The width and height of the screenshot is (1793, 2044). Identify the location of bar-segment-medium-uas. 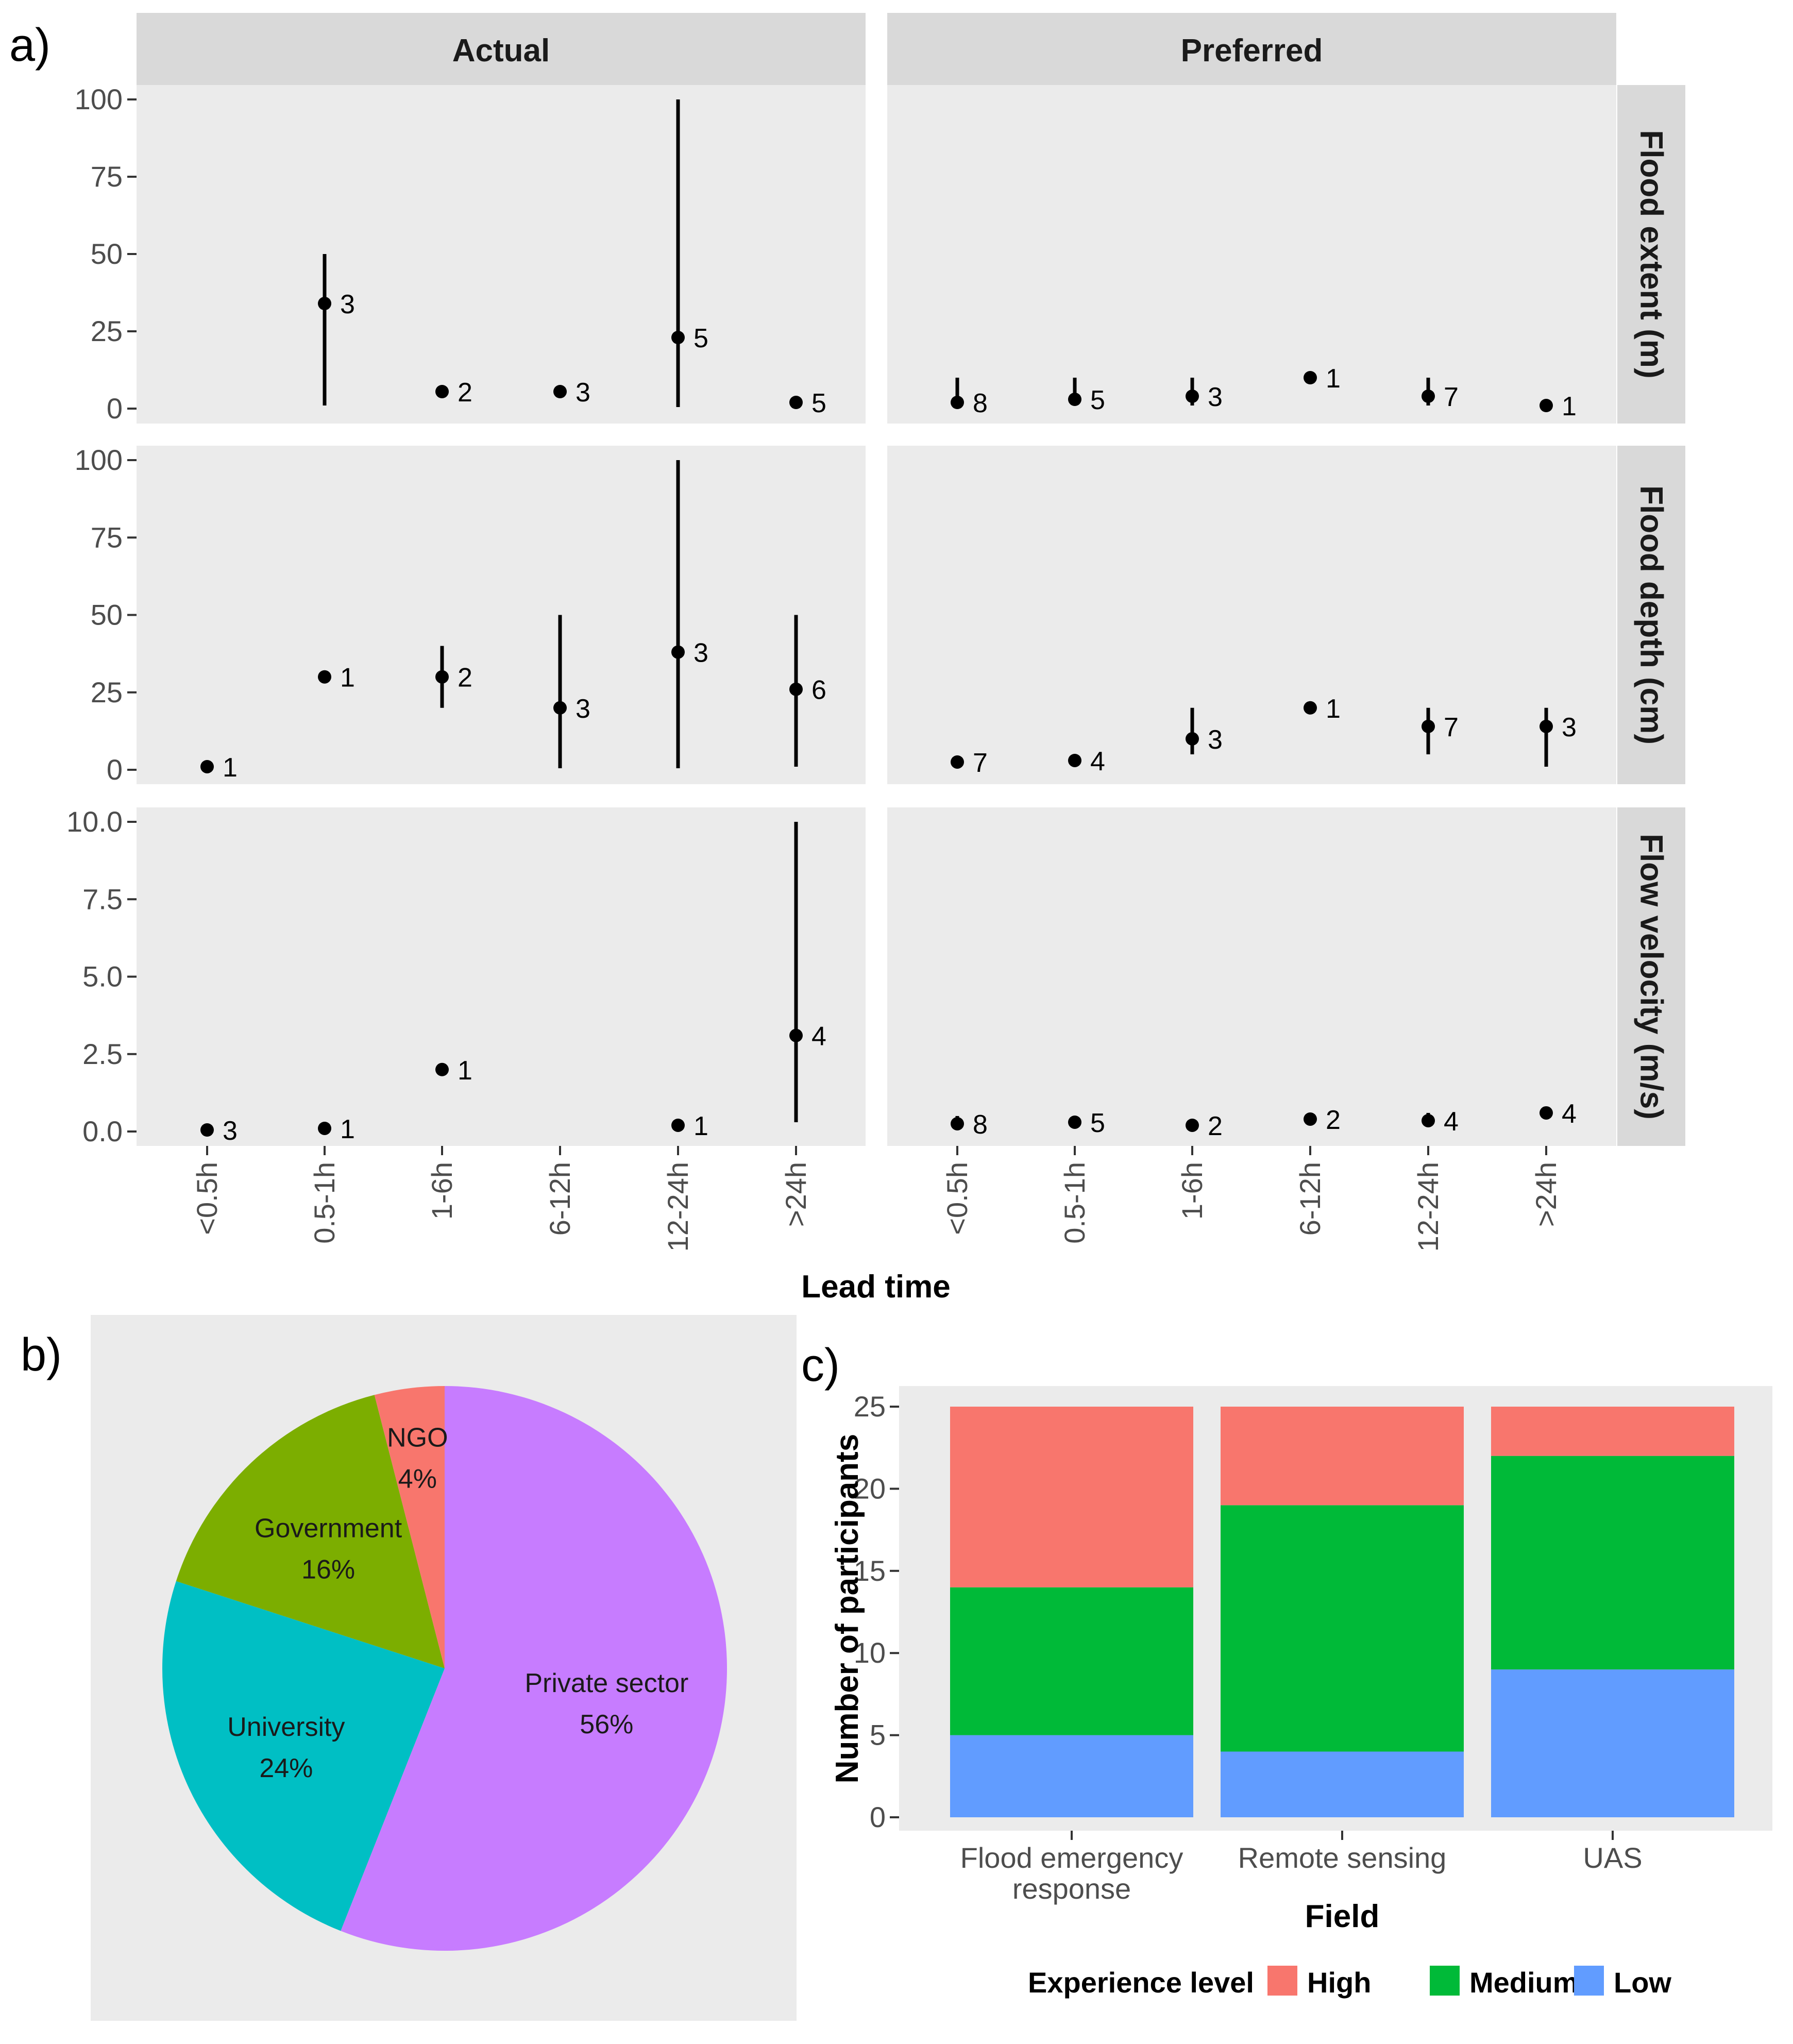
(1612, 1563).